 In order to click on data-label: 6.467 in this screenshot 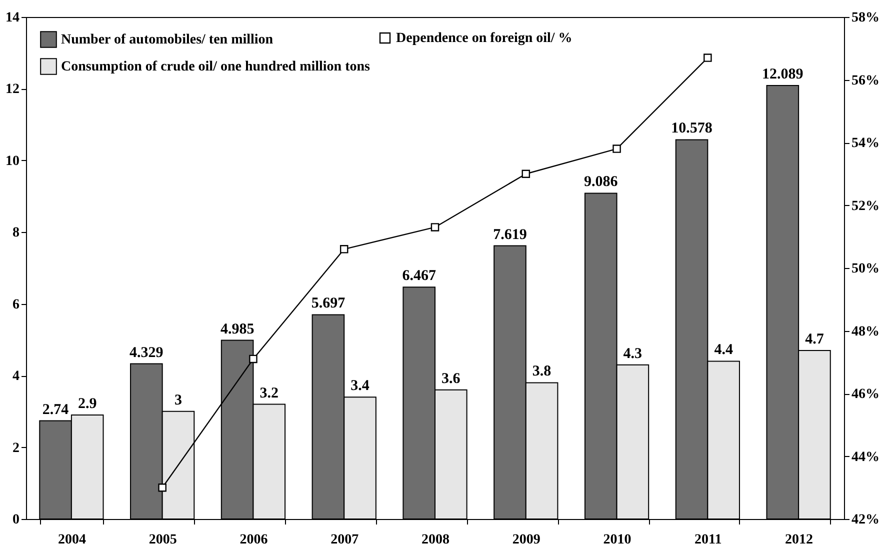, I will do `click(419, 276)`.